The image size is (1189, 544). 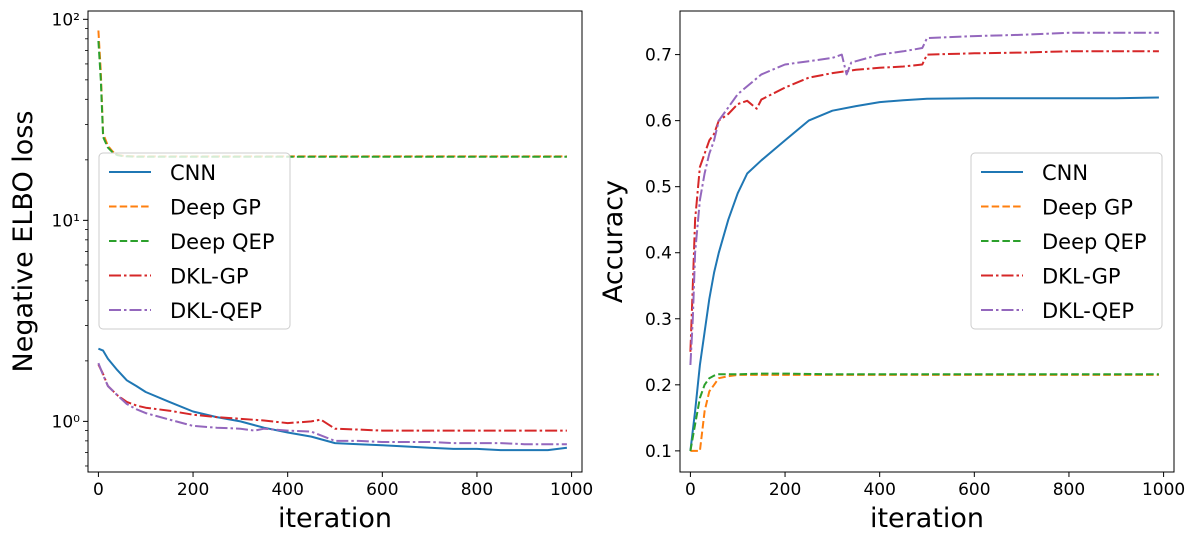 I want to click on series-line-dkl-qep, so click(x=332, y=404).